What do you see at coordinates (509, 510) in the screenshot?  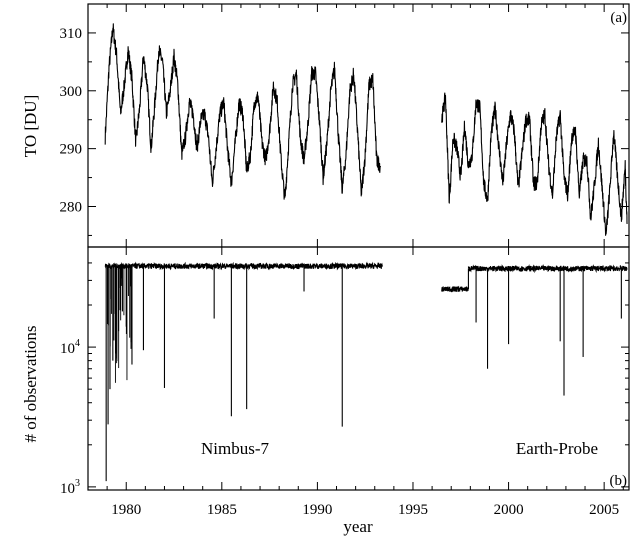 I see `x-tick-label: 2000` at bounding box center [509, 510].